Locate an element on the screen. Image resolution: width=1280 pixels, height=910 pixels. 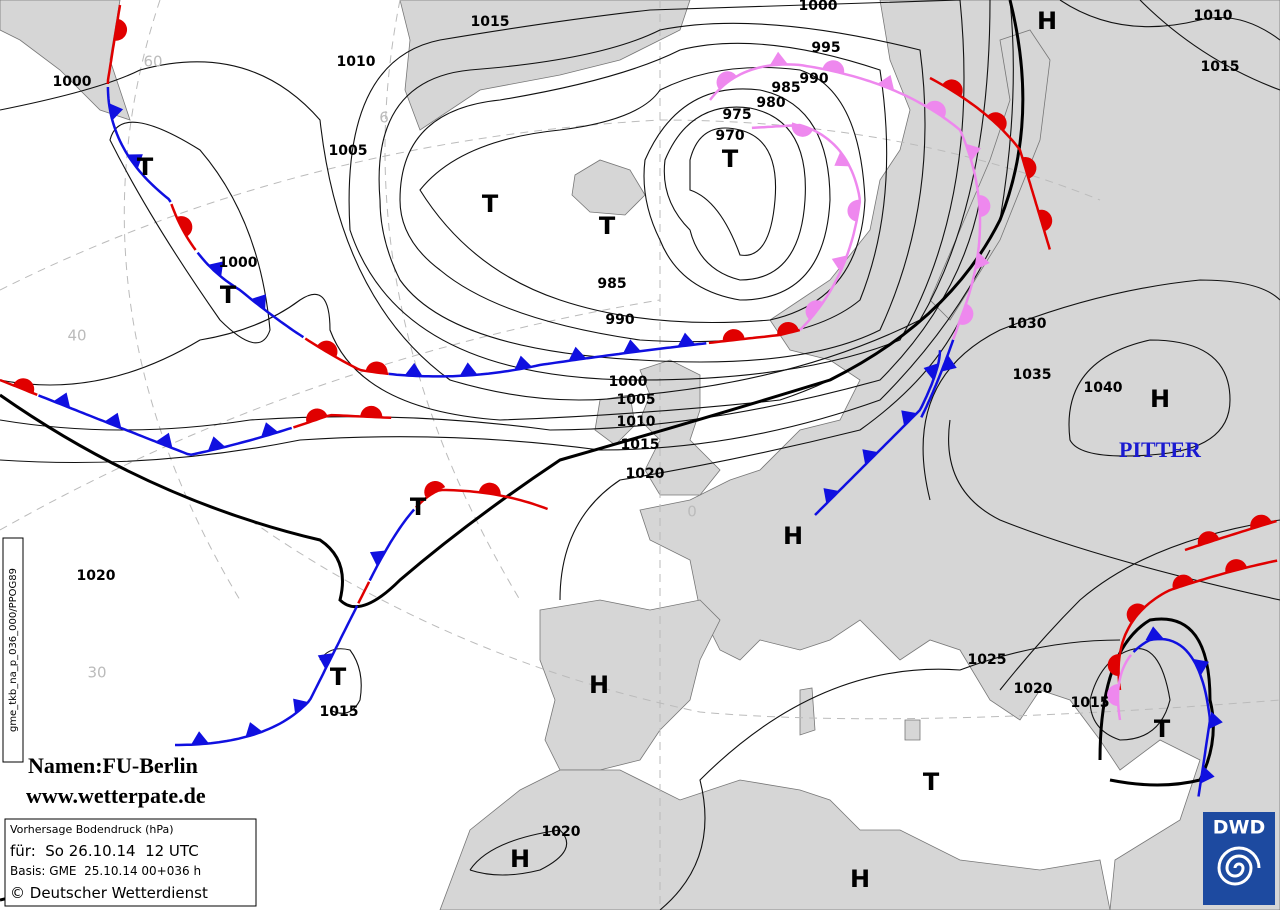
product-code-box is located at coordinates (13, 650).